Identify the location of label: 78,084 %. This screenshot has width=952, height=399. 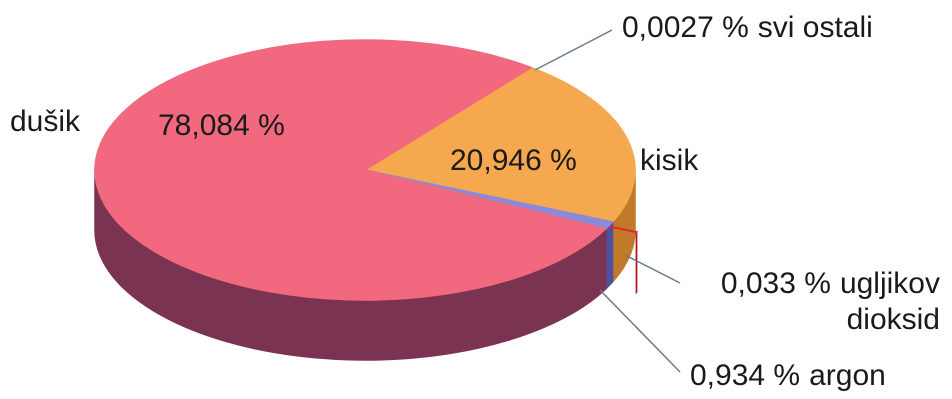
(221, 126).